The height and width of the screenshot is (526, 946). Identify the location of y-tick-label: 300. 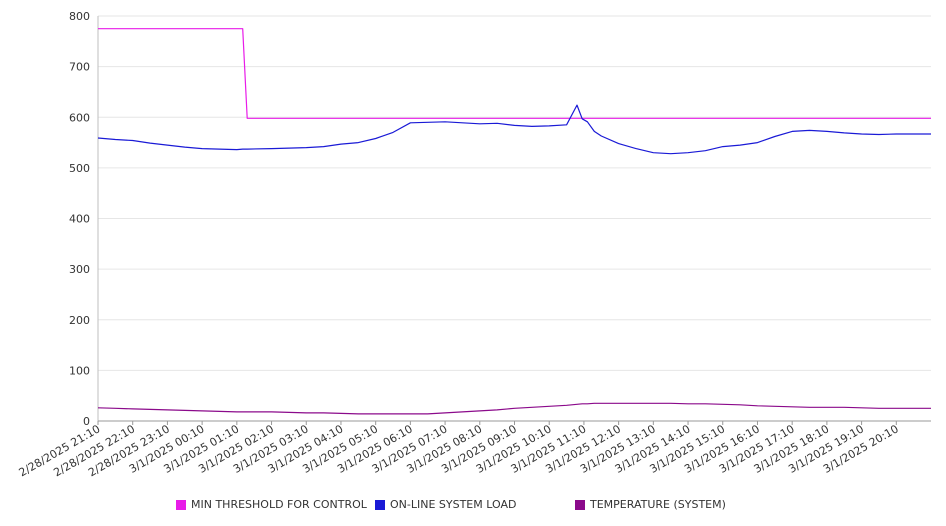
(79, 269).